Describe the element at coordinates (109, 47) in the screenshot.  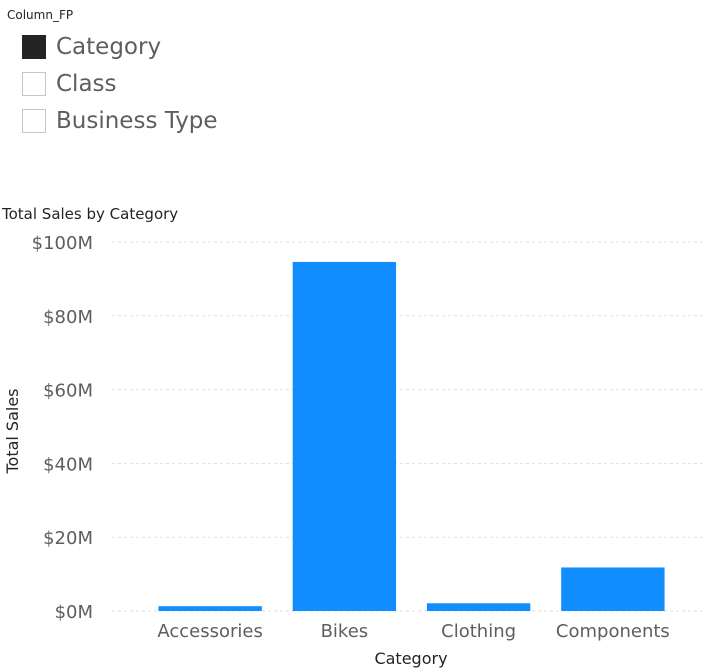
I see `slicer-item-label: Category` at that location.